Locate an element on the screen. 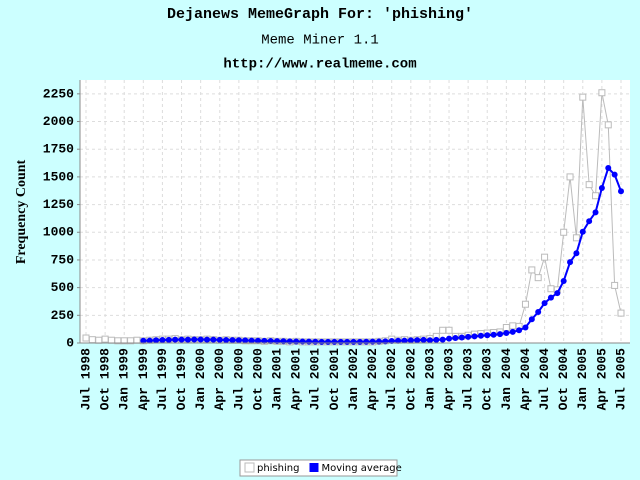  y-axis-label: Frequency Count is located at coordinates (21, 211).